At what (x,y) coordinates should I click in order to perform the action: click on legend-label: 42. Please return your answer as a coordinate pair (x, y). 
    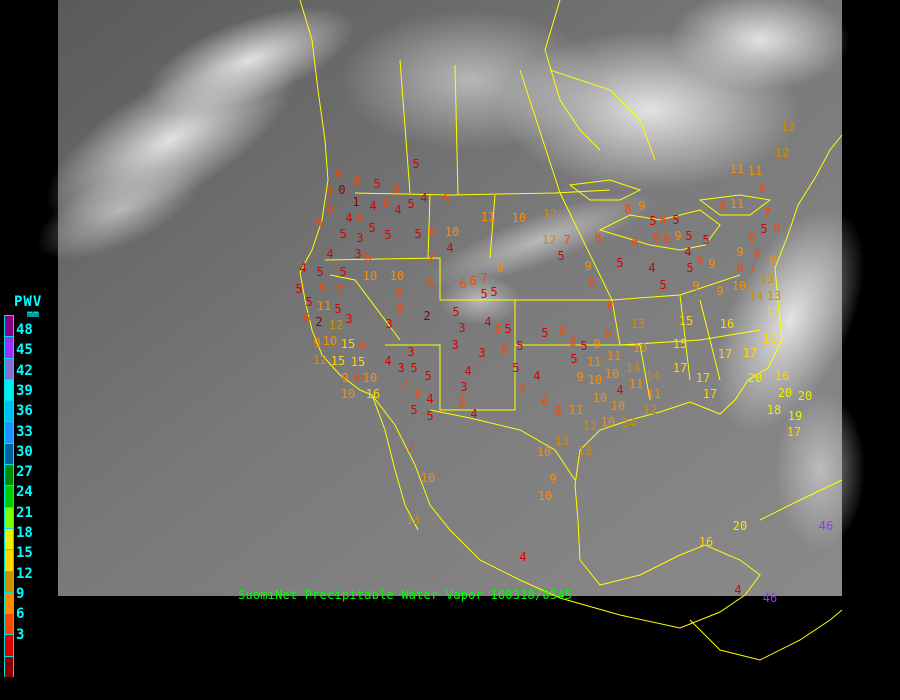
    Looking at the image, I should click on (24, 370).